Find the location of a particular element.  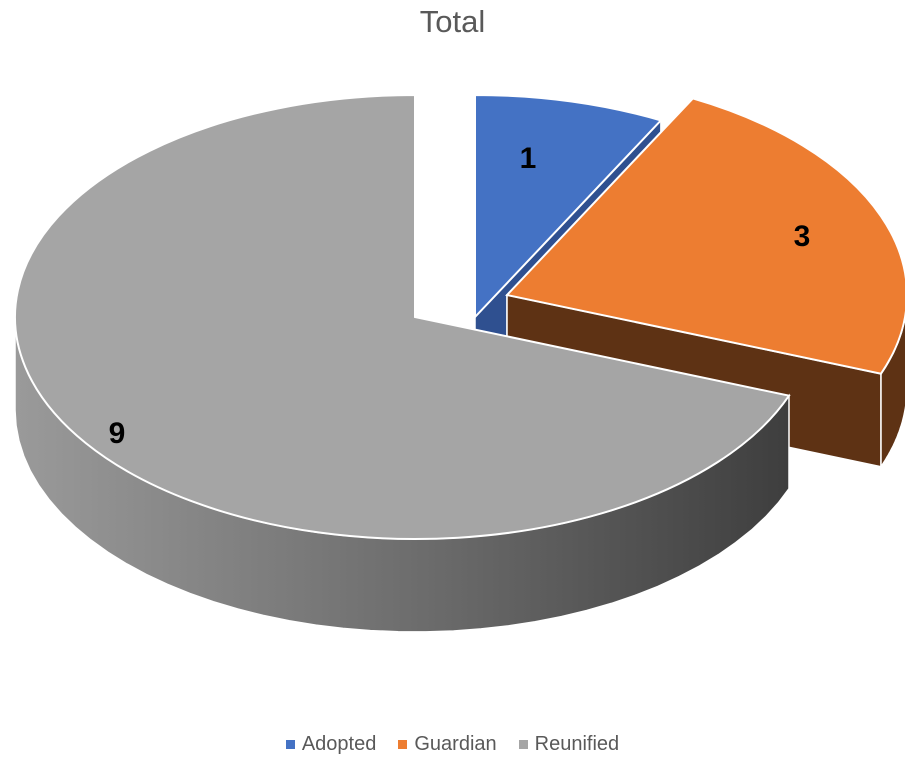

legend-item-guardian: Guardian is located at coordinates (447, 744).